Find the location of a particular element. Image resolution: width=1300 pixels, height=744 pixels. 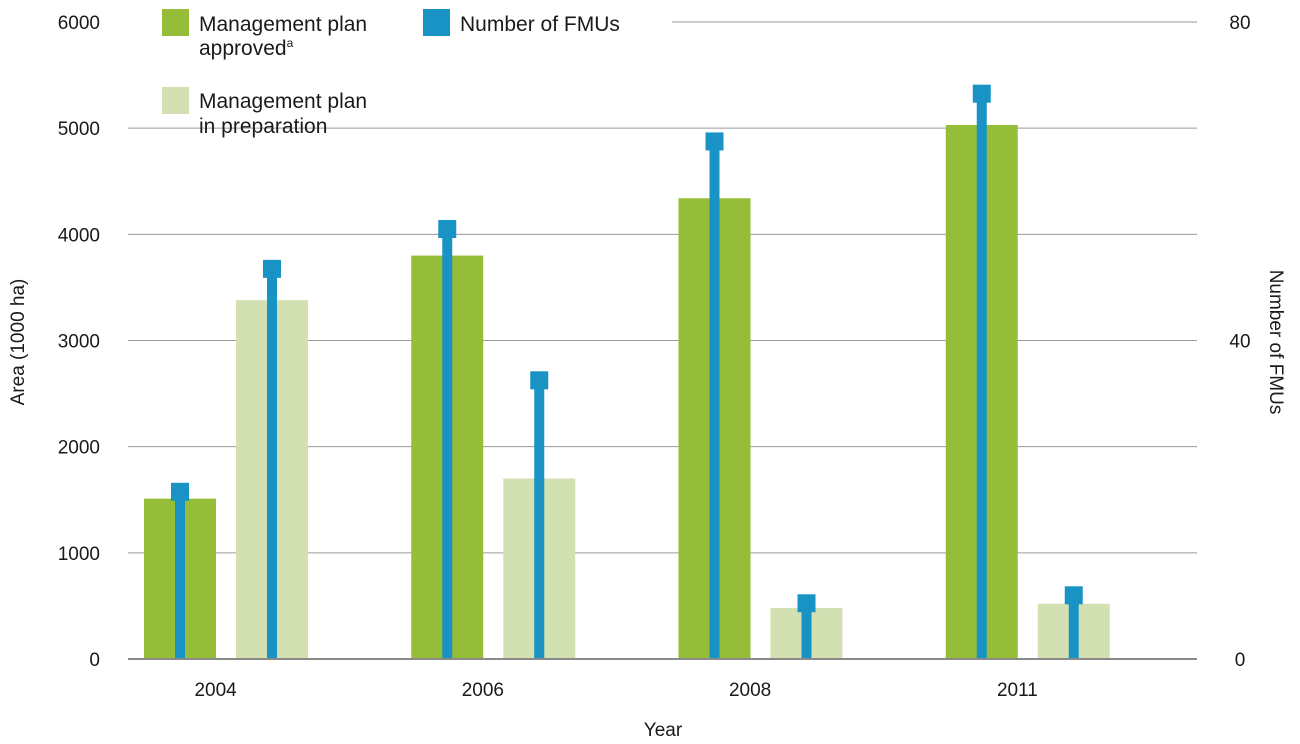

x-tick-label: 2011 is located at coordinates (1017, 690).